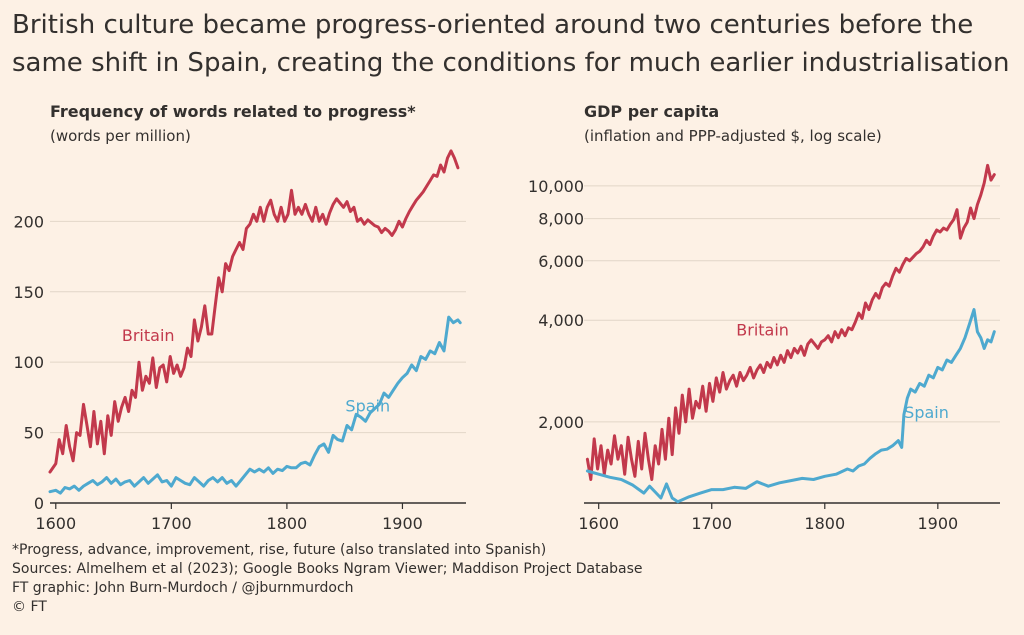 The height and width of the screenshot is (635, 1024). Describe the element at coordinates (790, 406) in the screenshot. I see `right-series-spain-line` at that location.